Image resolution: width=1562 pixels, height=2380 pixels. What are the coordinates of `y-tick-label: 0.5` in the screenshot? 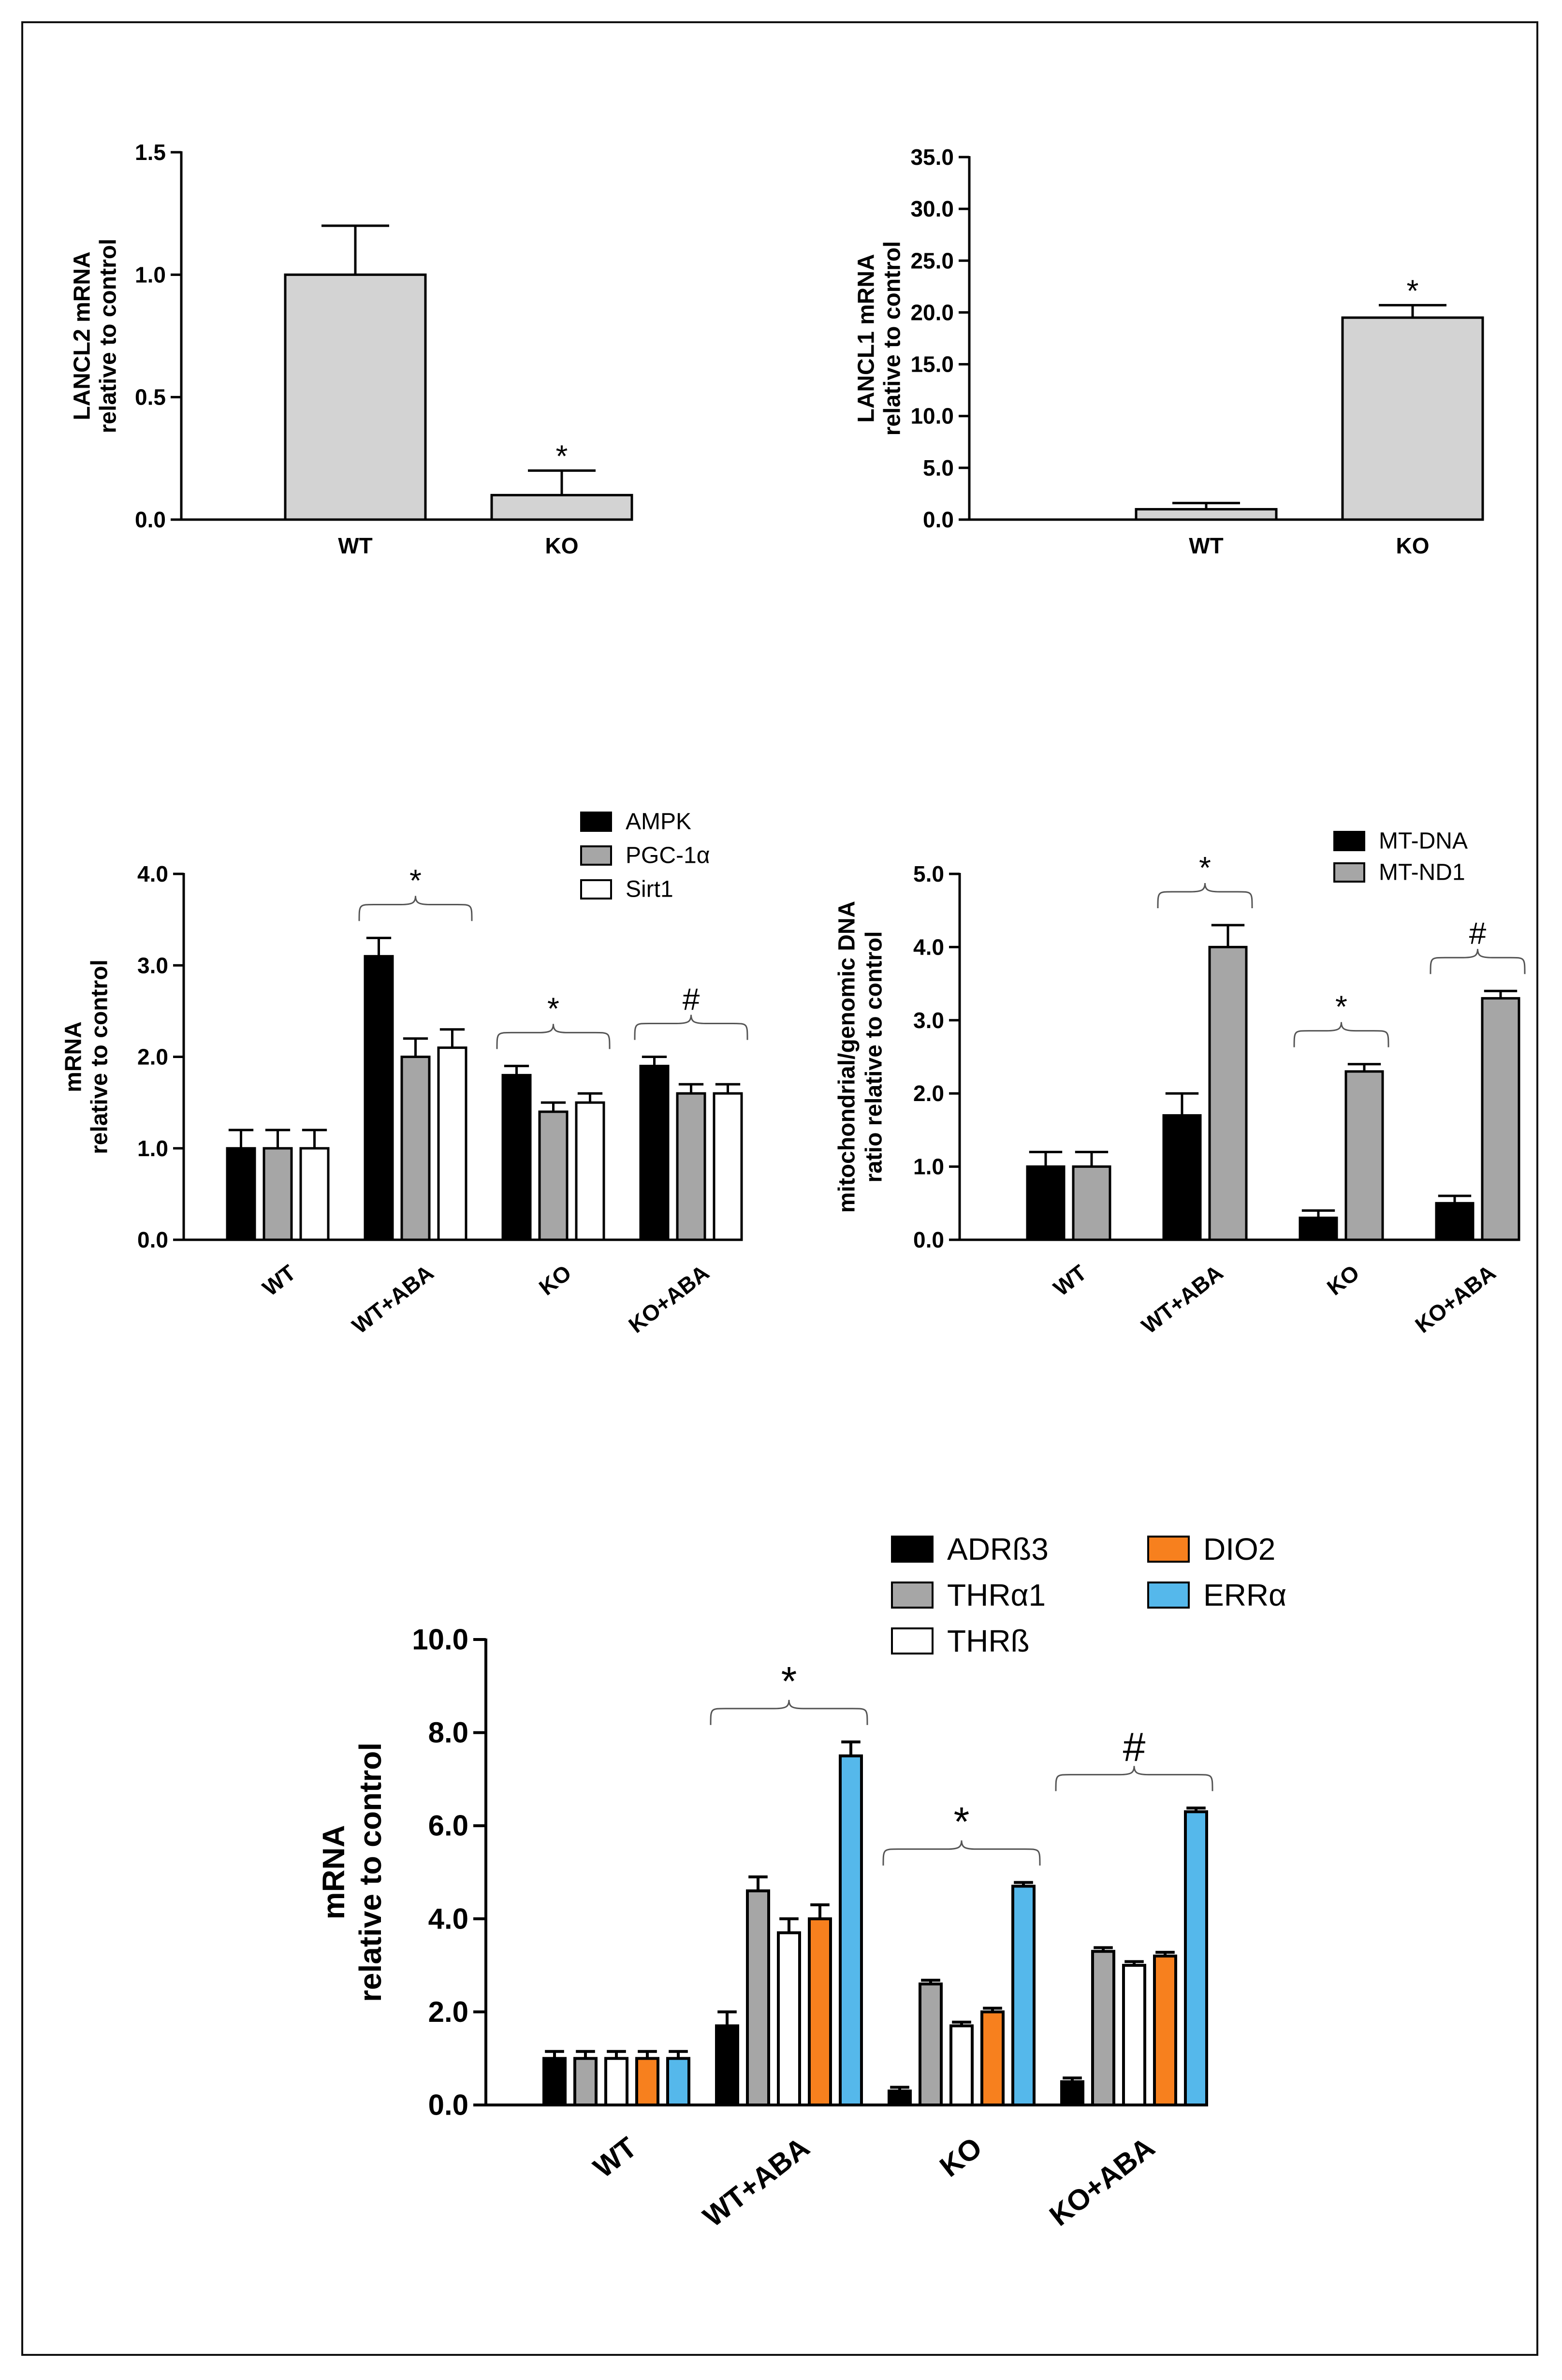 It's located at (150, 398).